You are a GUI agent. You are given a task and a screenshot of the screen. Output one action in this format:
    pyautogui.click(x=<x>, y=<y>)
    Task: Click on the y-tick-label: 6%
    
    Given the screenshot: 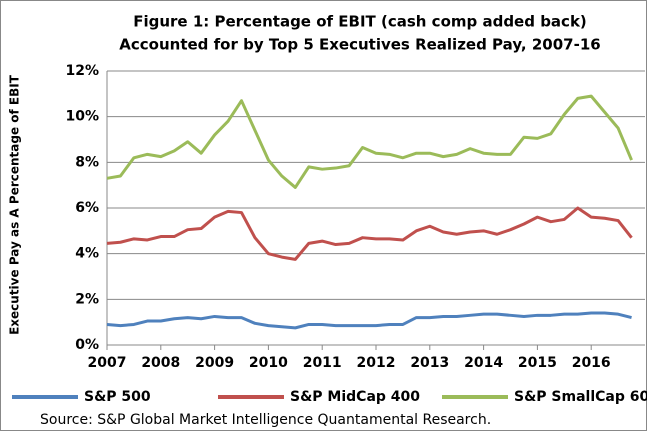 What is the action you would take?
    pyautogui.click(x=87, y=208)
    